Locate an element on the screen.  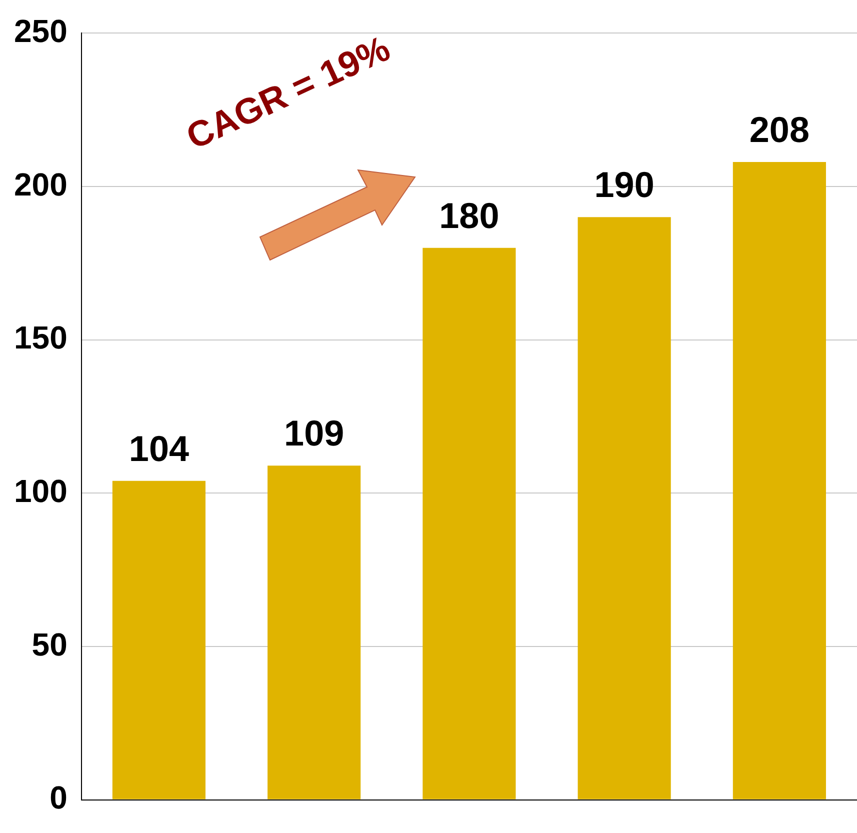
data-label: 180 is located at coordinates (469, 215).